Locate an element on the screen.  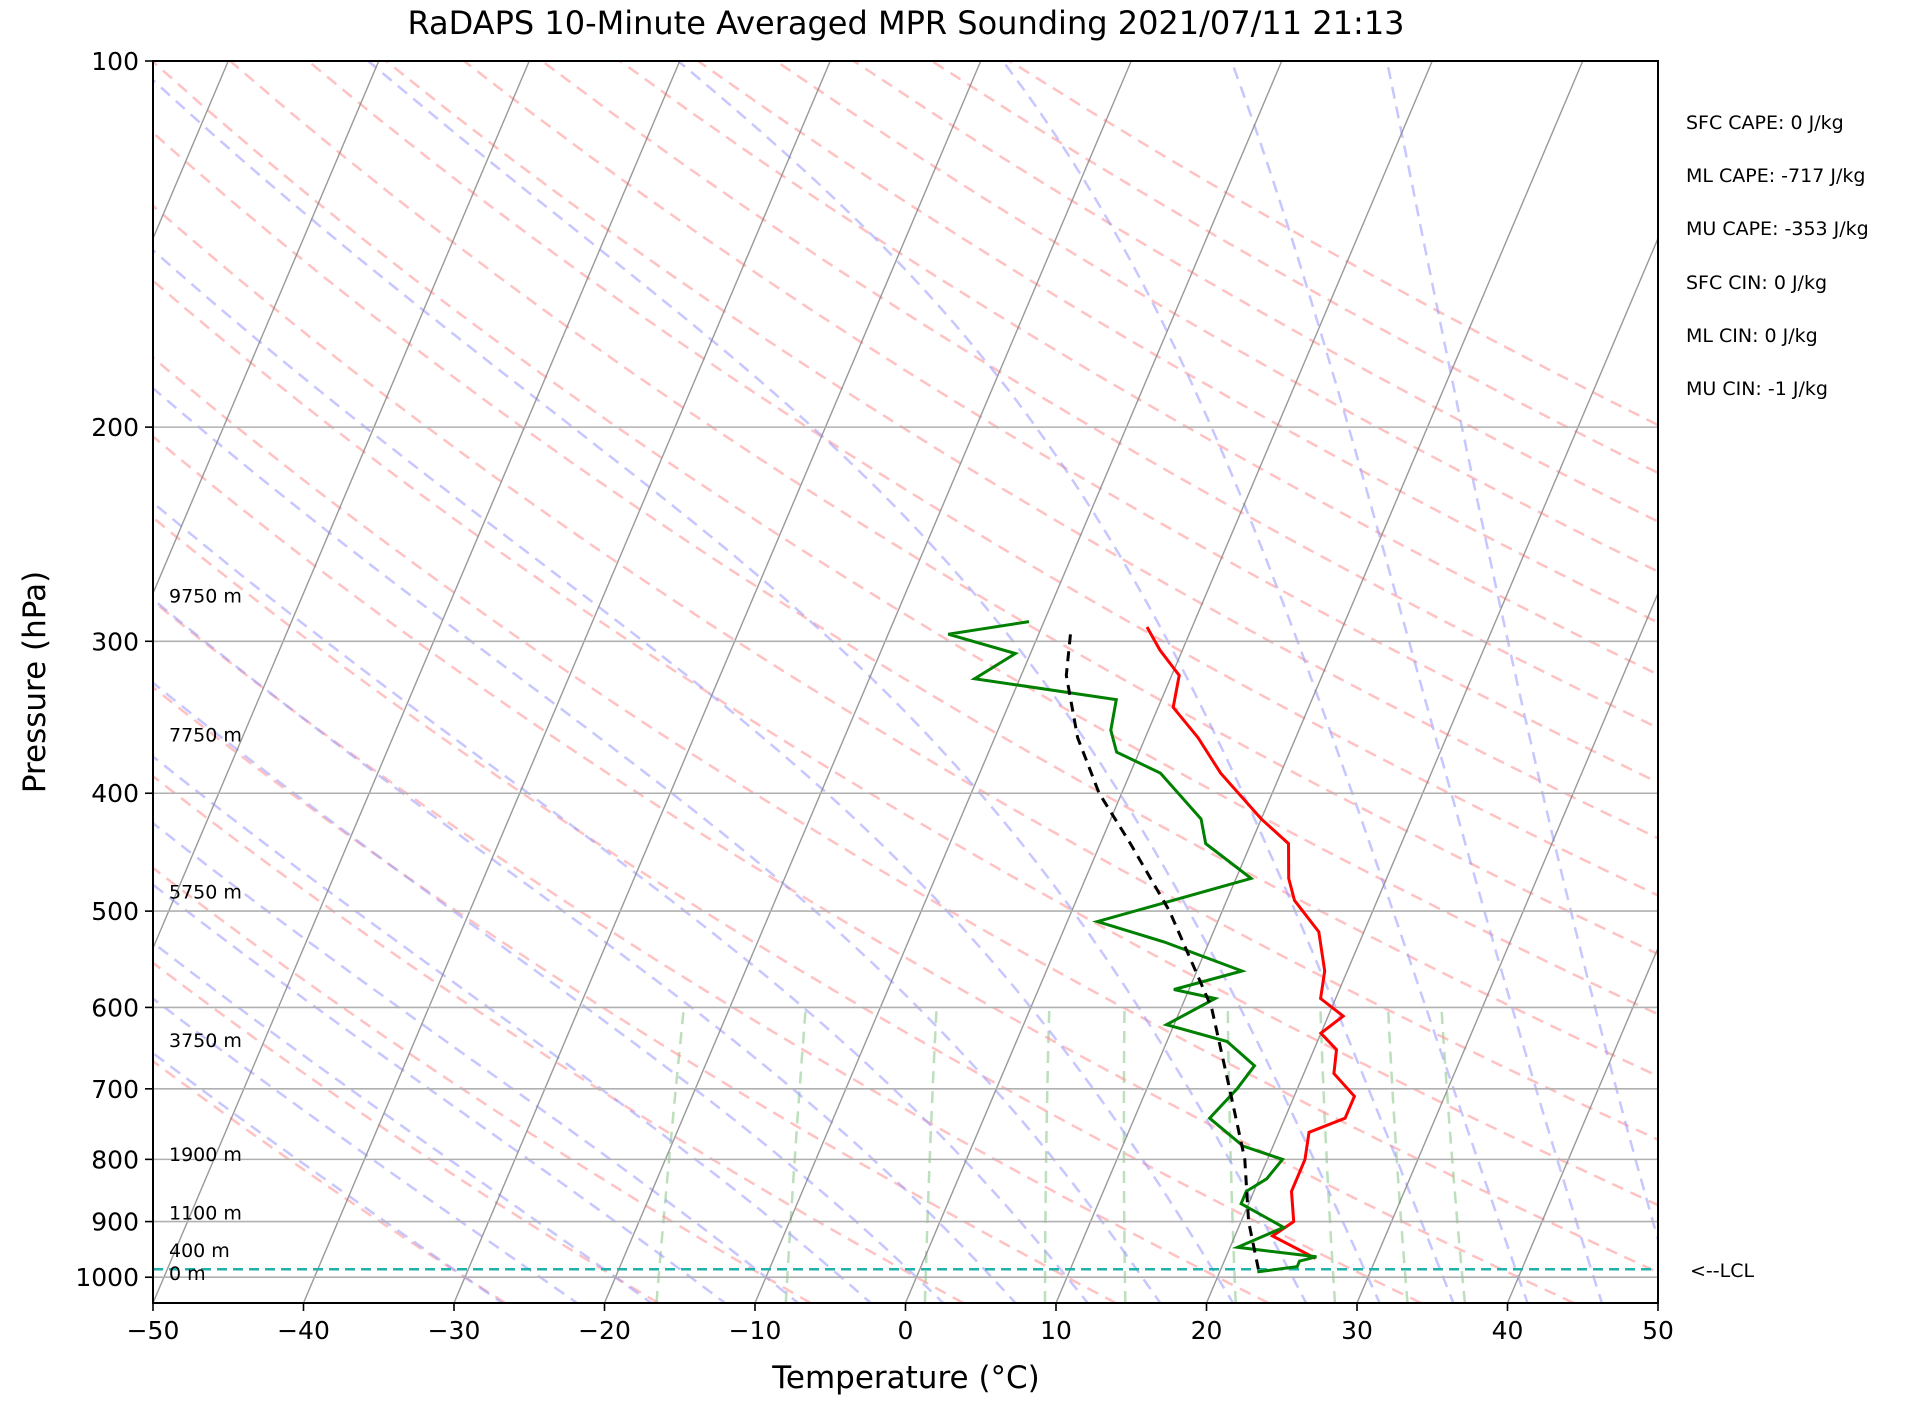
y-tick-label: 600 is located at coordinates (115, 1007).